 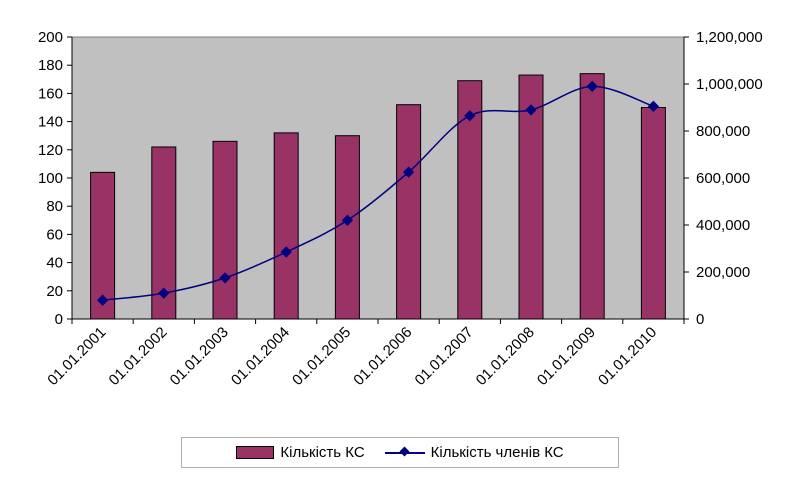 I want to click on x-tick-label: 01.01.2003, so click(x=199, y=356).